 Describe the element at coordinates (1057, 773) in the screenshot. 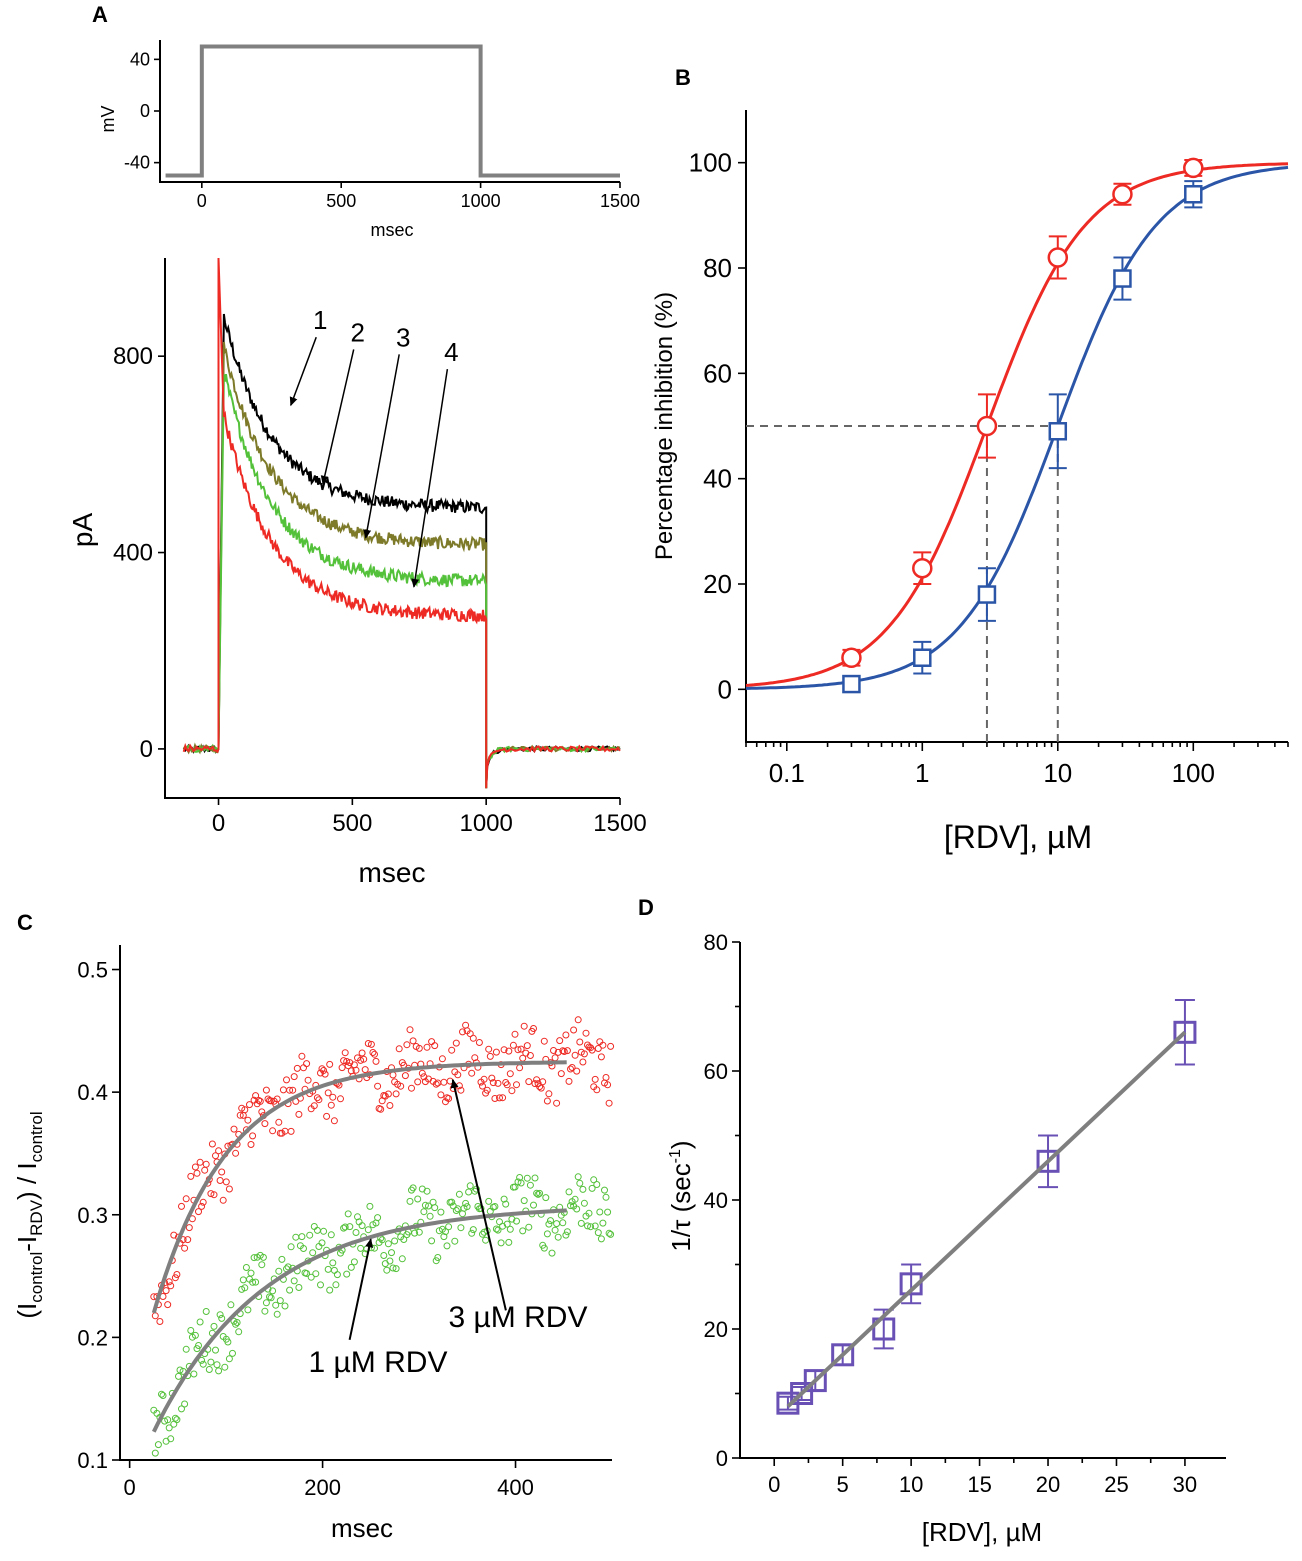

I see `b-xtick-label: 10` at that location.